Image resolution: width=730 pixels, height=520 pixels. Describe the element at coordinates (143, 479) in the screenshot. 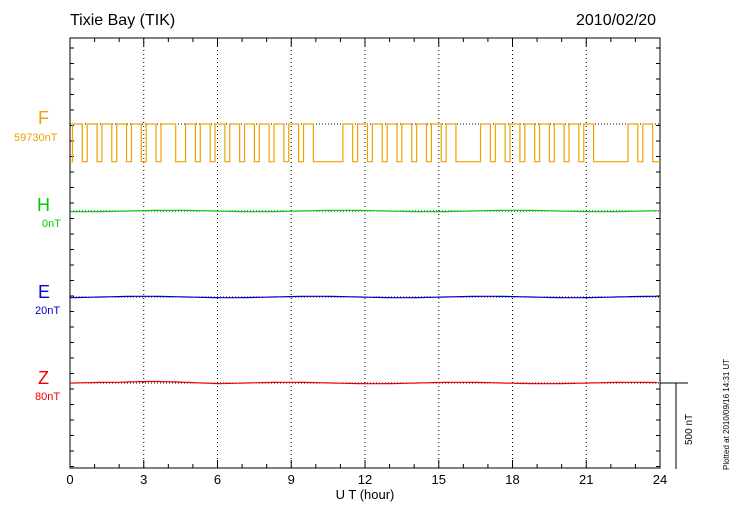

I see `x-tick-label: 3` at that location.